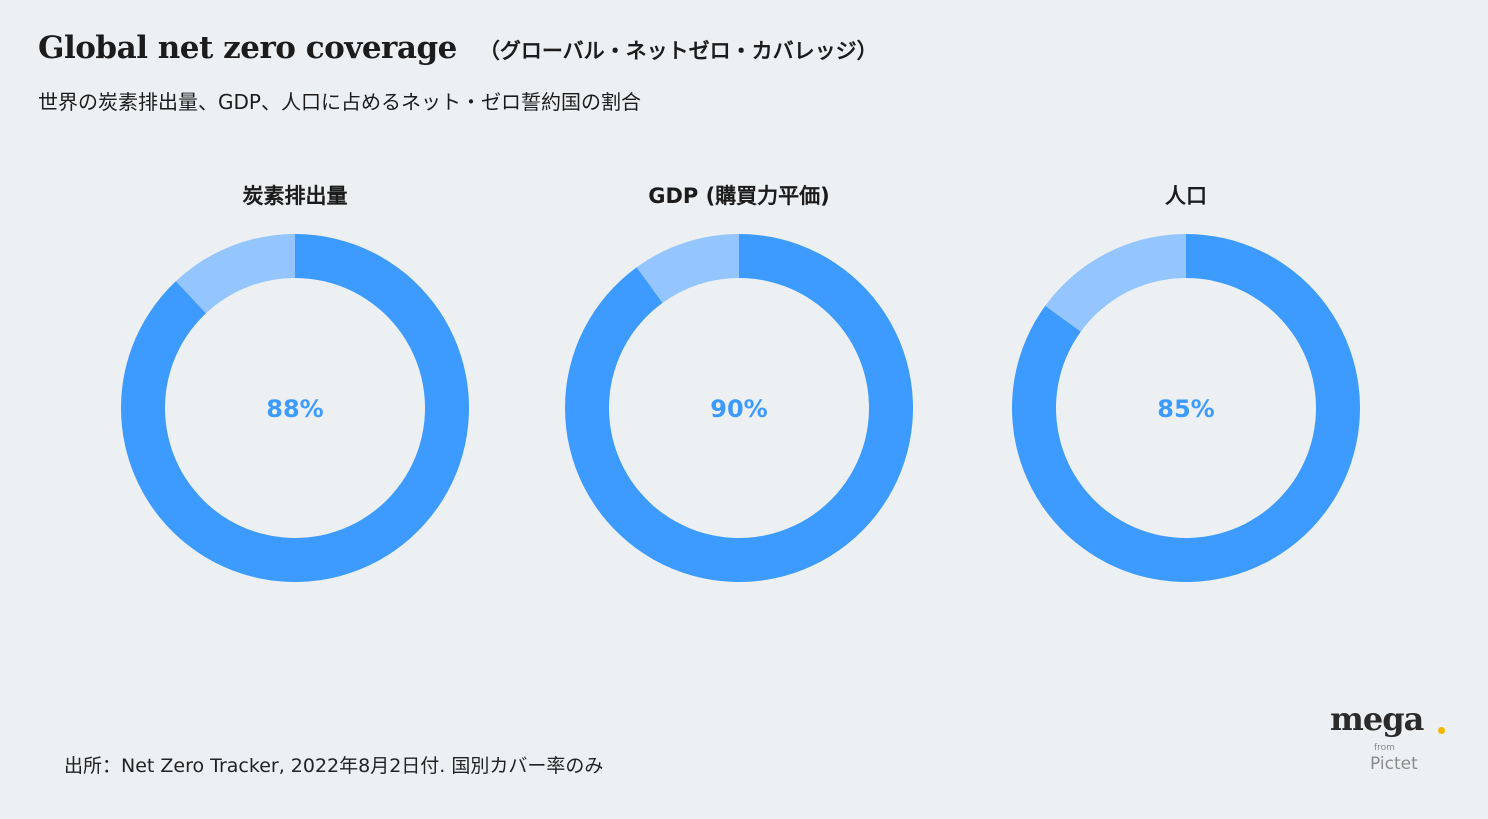 This screenshot has width=1488, height=819. Describe the element at coordinates (1394, 764) in the screenshot. I see `logo-brand: Pictet` at that location.